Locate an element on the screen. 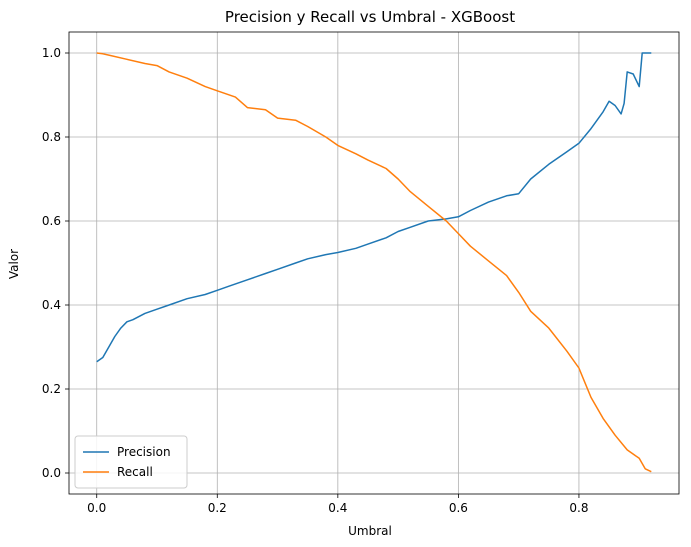 The image size is (691, 547). x-tick-label: 0.0 is located at coordinates (96, 508).